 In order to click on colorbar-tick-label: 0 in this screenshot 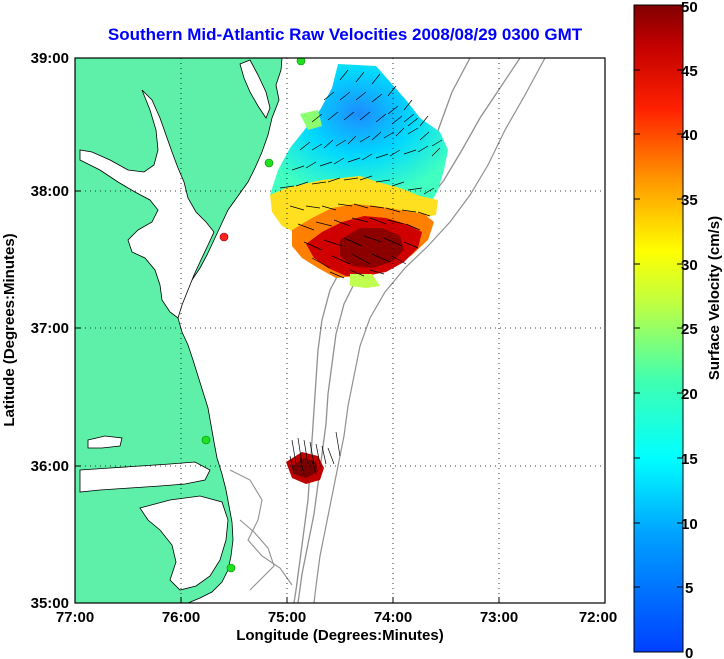, I will do `click(689, 652)`.